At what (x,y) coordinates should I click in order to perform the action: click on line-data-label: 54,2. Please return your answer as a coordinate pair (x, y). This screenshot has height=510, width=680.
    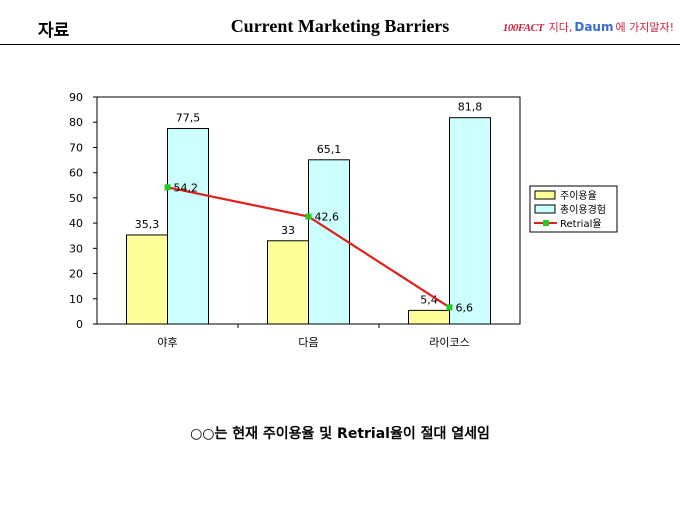
    Looking at the image, I should click on (186, 187).